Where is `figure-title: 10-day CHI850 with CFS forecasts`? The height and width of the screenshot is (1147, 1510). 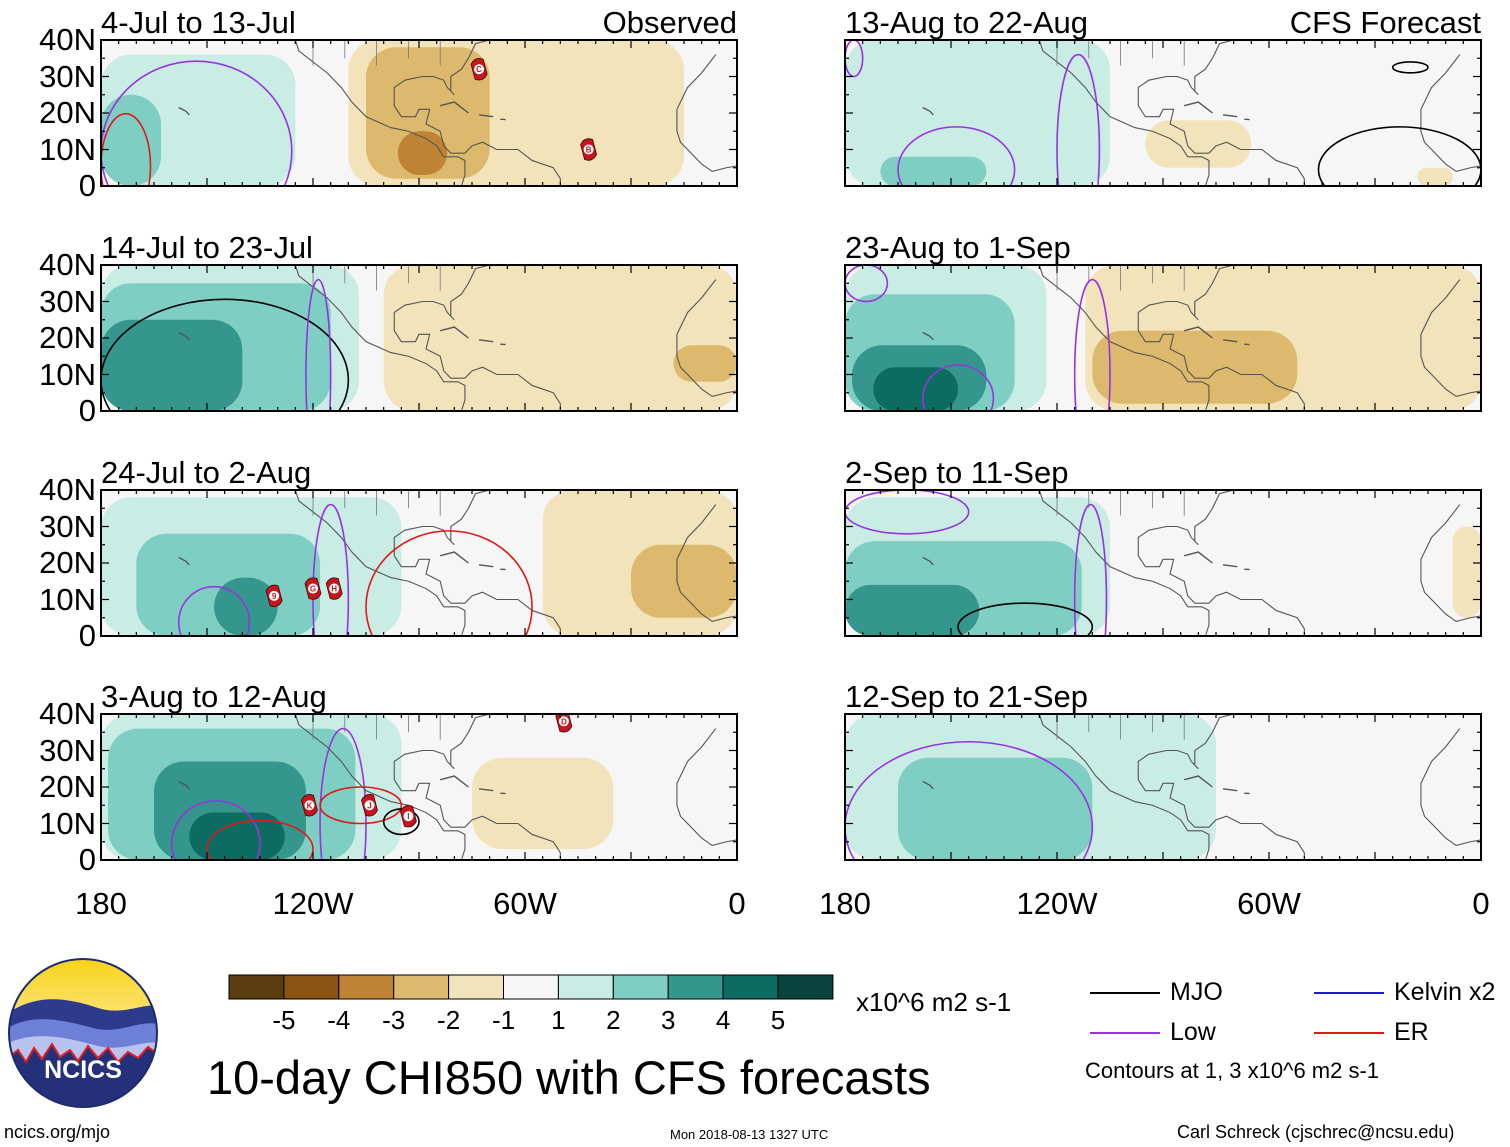
figure-title: 10-day CHI850 with CFS forecasts is located at coordinates (569, 1077).